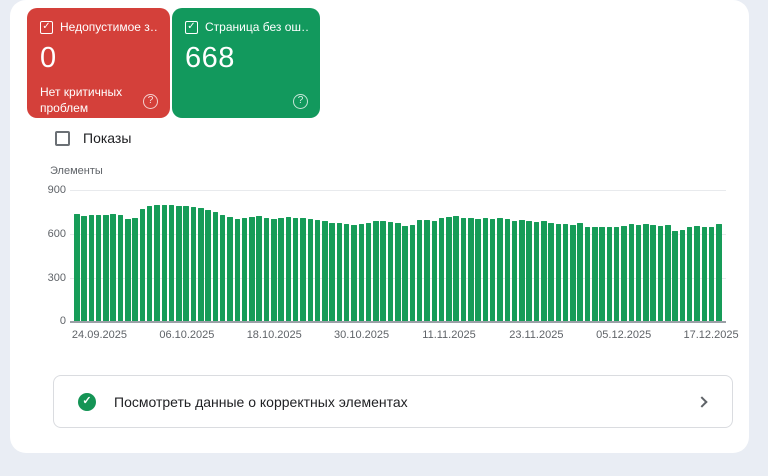 Image resolution: width=768 pixels, height=476 pixels. What do you see at coordinates (62, 138) in the screenshot?
I see `checkbox-unchecked-icon` at bounding box center [62, 138].